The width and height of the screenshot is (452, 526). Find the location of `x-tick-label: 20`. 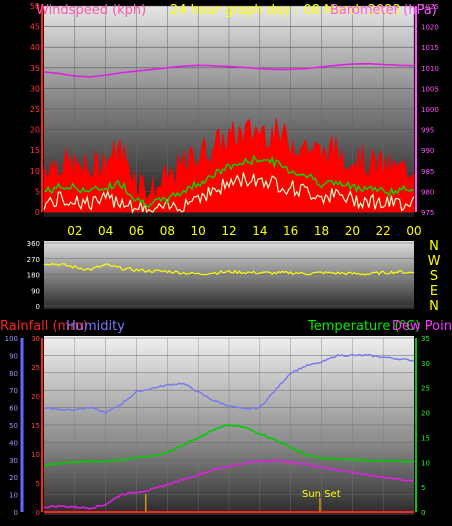

x-tick-label: 20 is located at coordinates (352, 231).